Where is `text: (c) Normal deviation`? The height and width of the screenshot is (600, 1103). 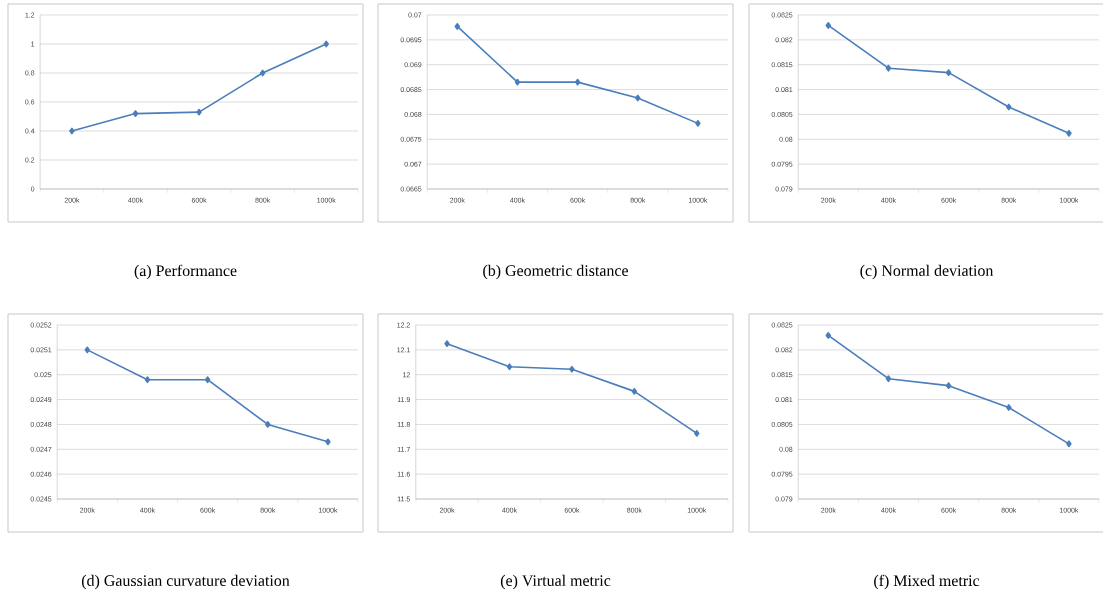
text: (c) Normal deviation is located at coordinates (927, 272).